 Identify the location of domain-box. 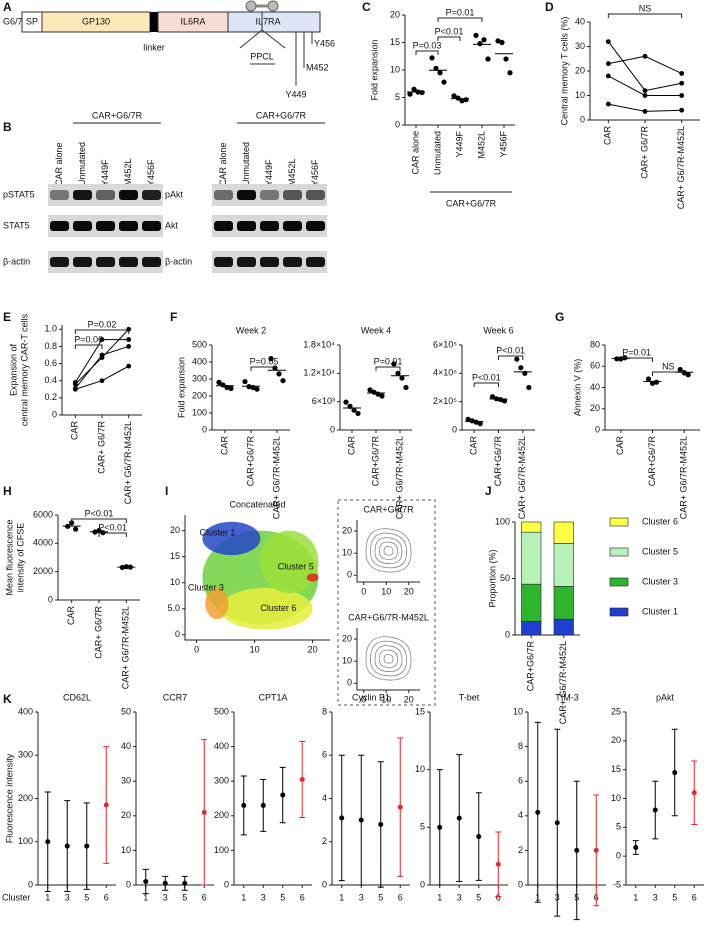
(274, 22).